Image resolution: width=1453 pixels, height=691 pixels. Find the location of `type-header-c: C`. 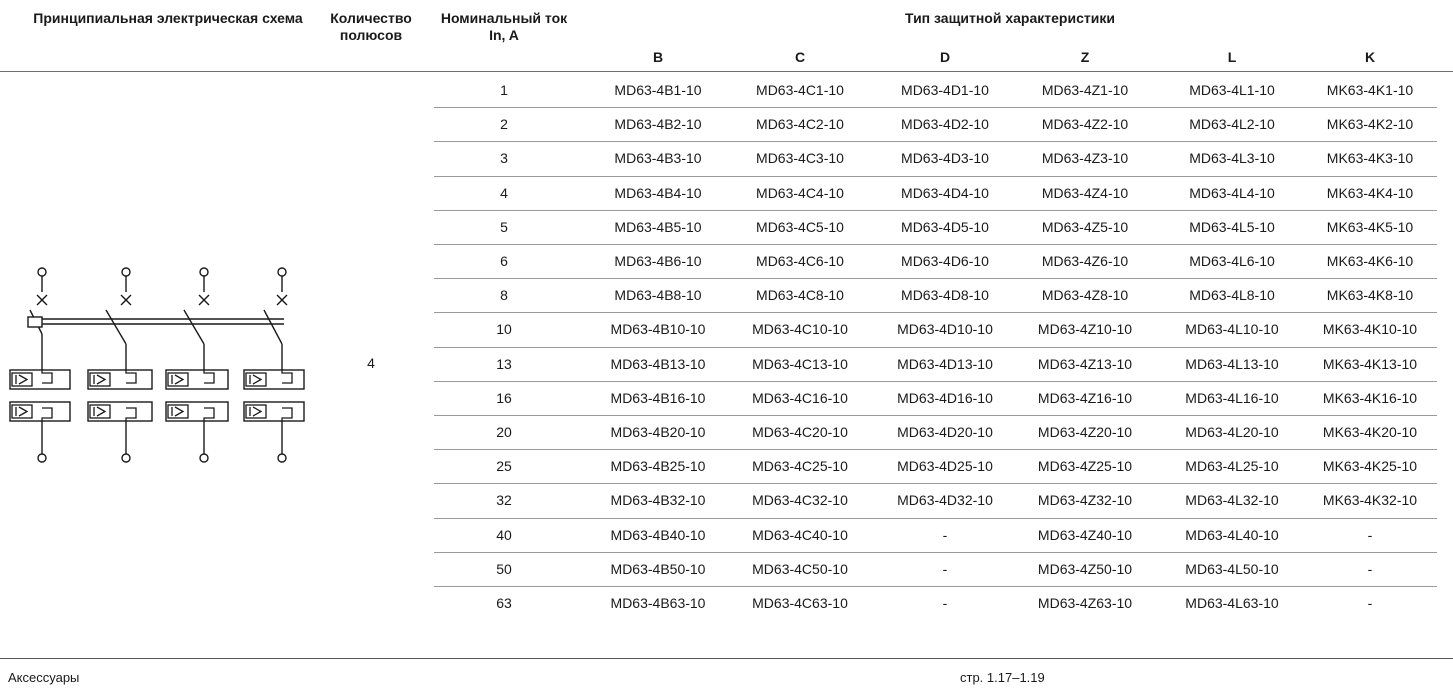

type-header-c: C is located at coordinates (800, 57).